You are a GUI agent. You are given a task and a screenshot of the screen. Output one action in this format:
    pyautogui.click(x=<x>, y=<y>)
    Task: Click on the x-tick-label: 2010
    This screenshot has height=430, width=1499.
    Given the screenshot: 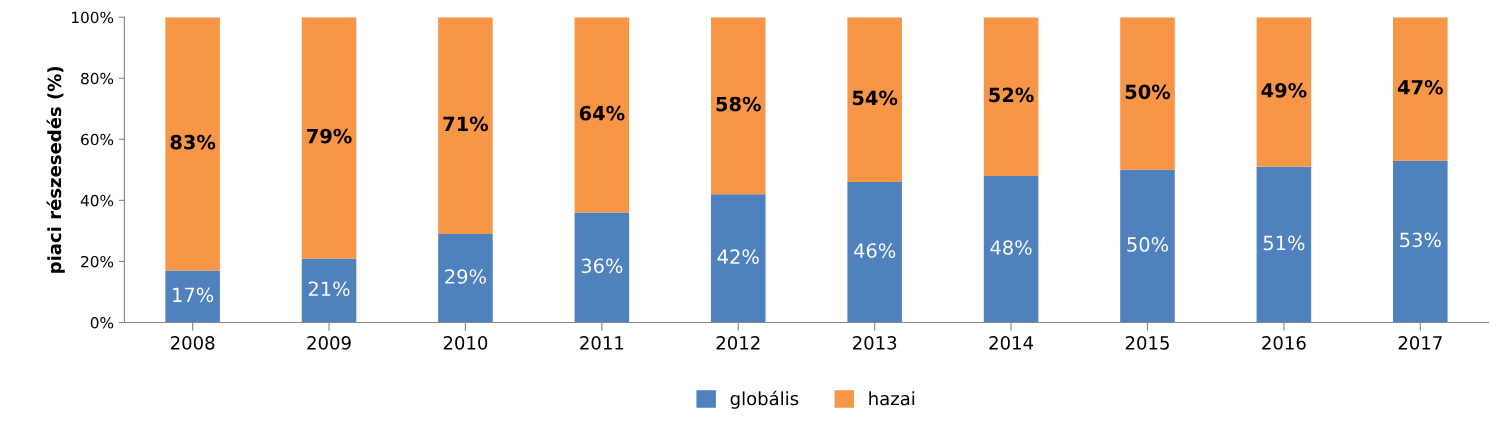 What is the action you would take?
    pyautogui.click(x=465, y=343)
    